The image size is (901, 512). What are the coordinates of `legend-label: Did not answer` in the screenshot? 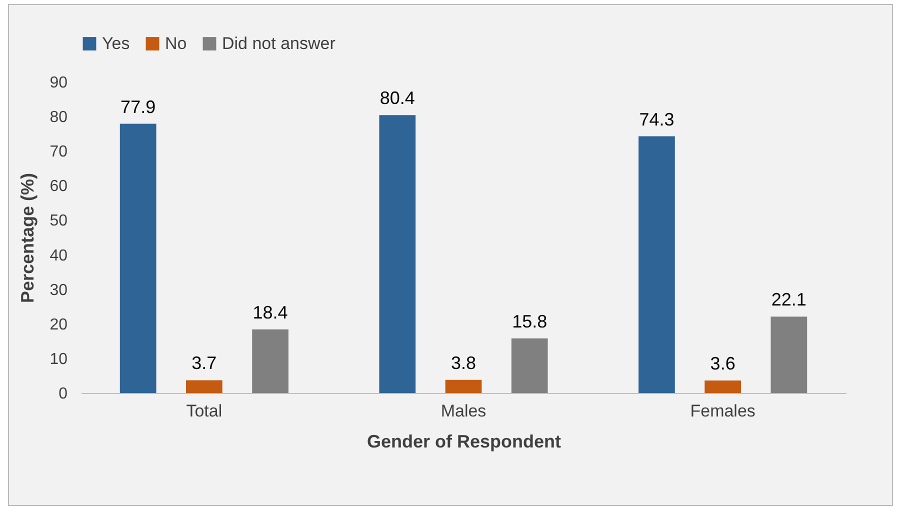 It's located at (279, 43).